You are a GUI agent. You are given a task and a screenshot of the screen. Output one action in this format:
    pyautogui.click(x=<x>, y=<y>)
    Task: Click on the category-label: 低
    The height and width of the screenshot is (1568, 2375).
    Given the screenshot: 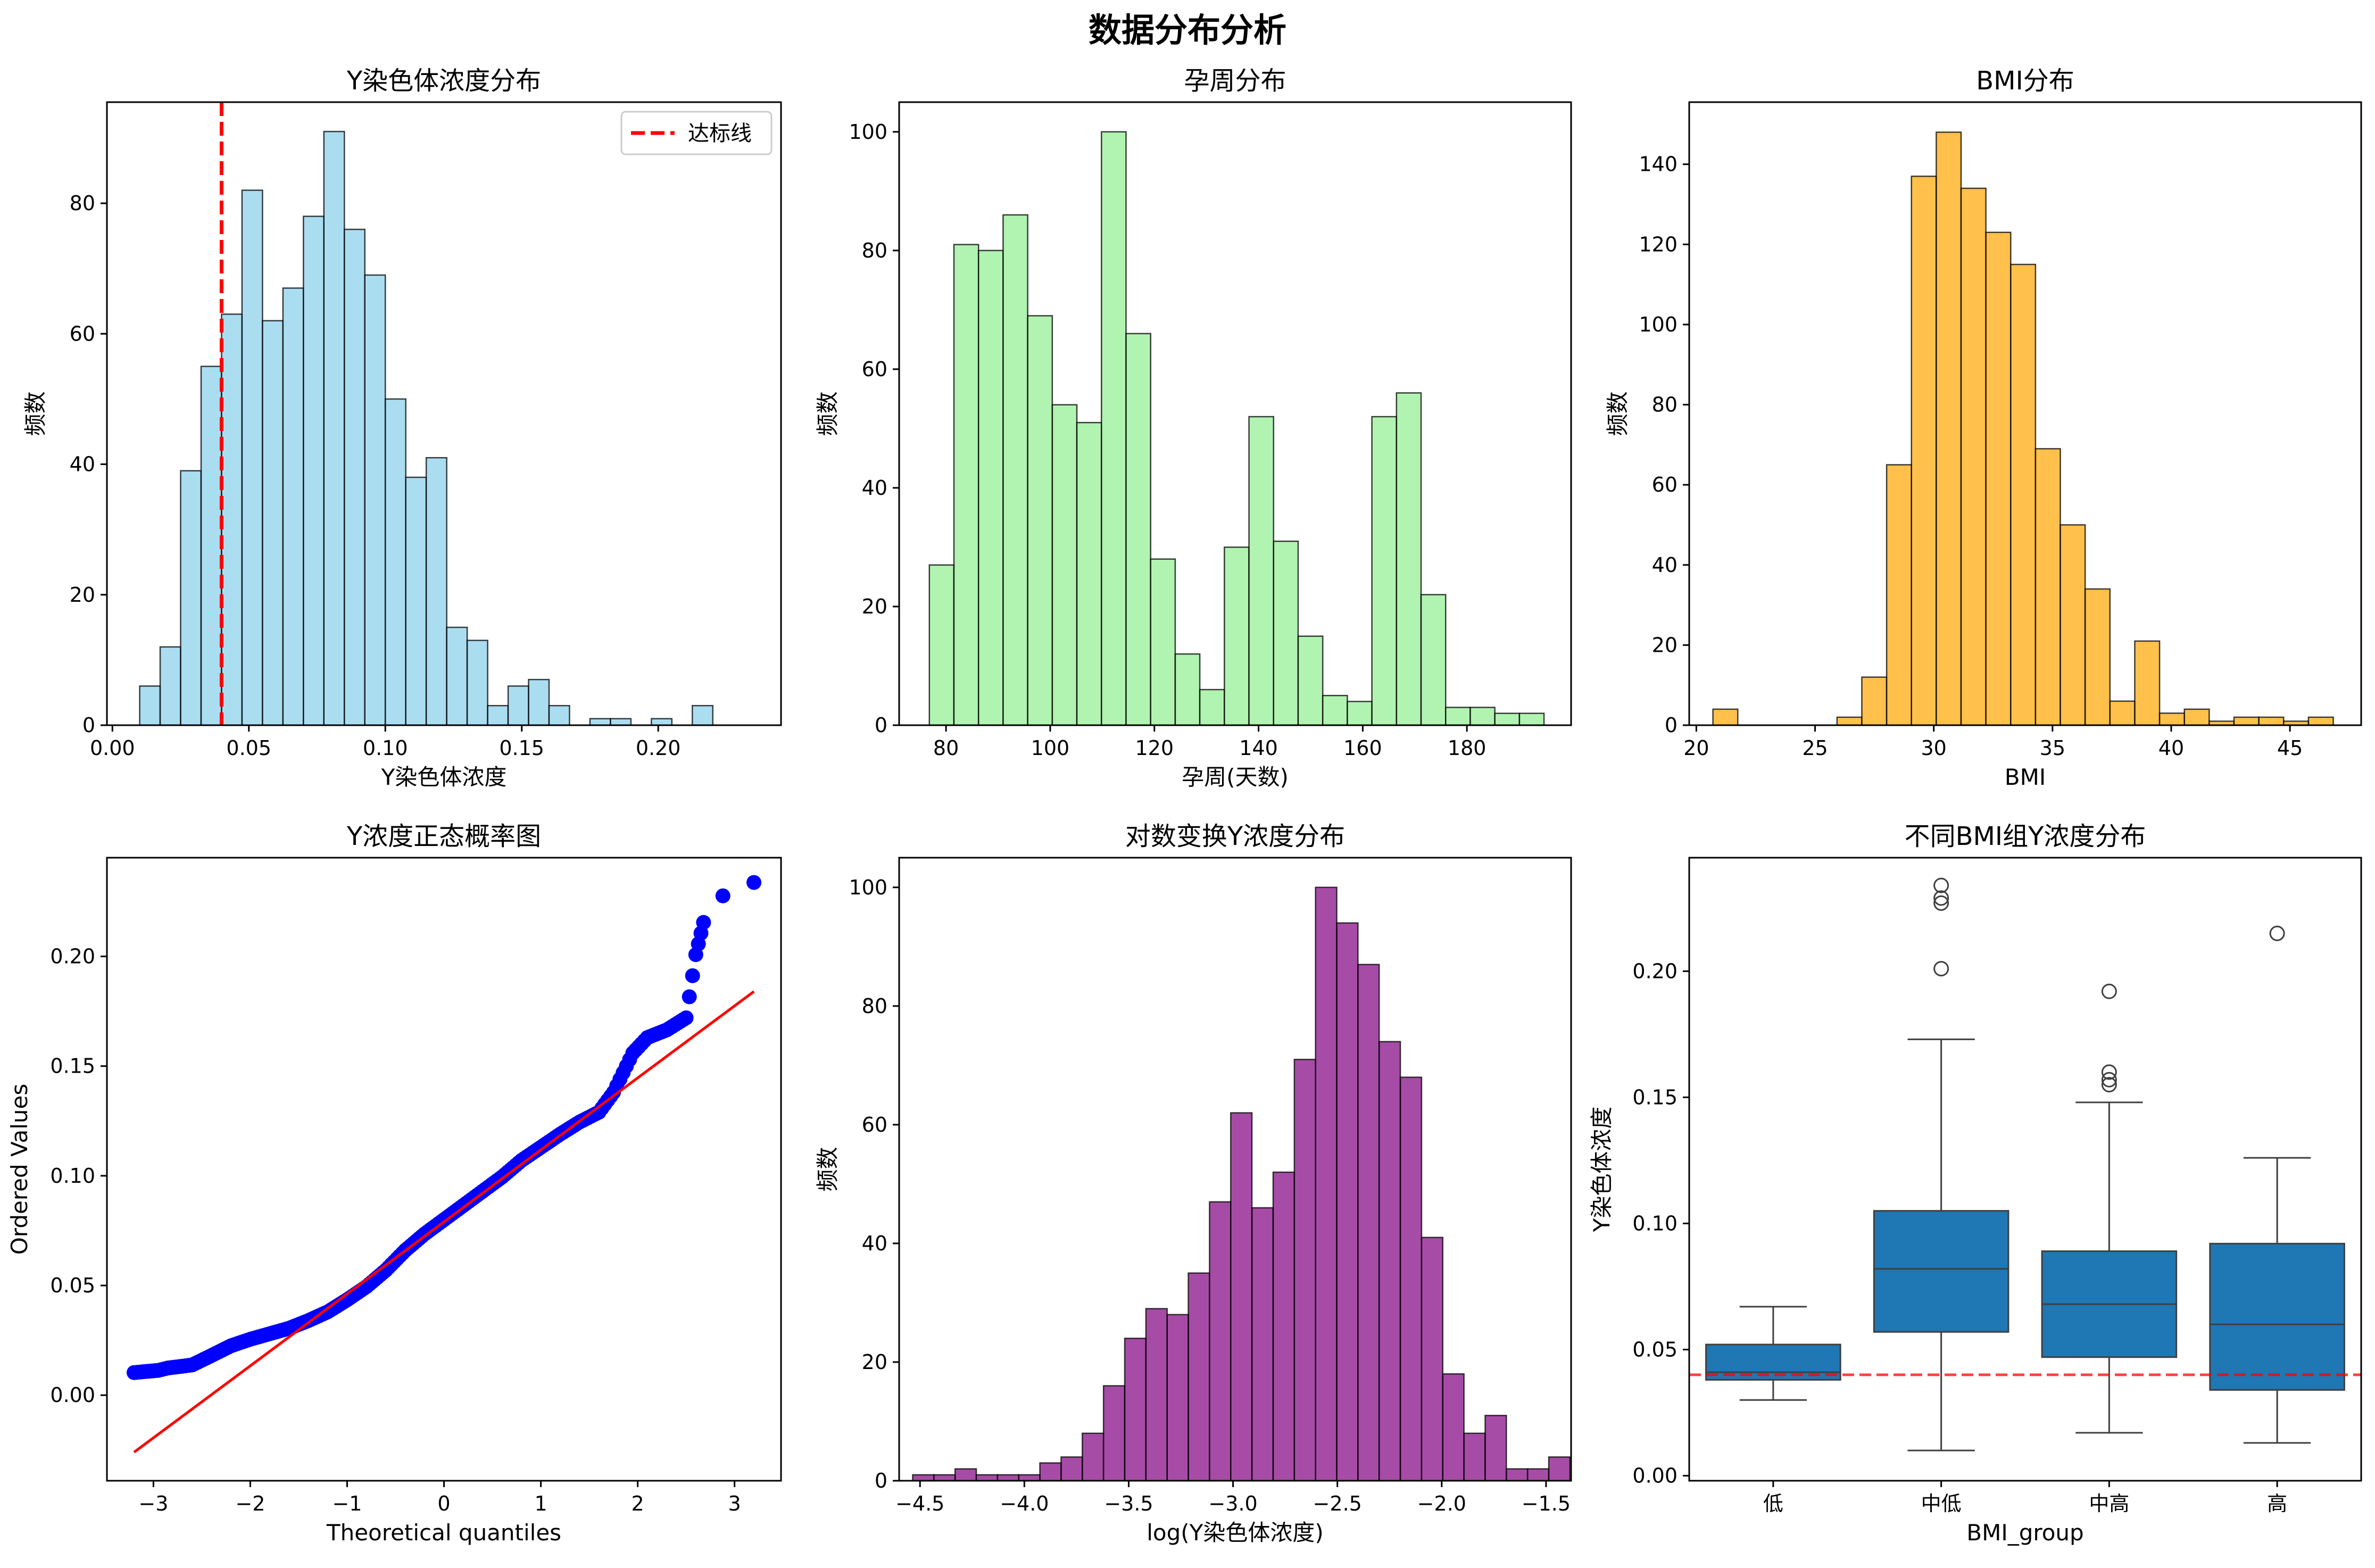 What is the action you would take?
    pyautogui.click(x=1773, y=1504)
    